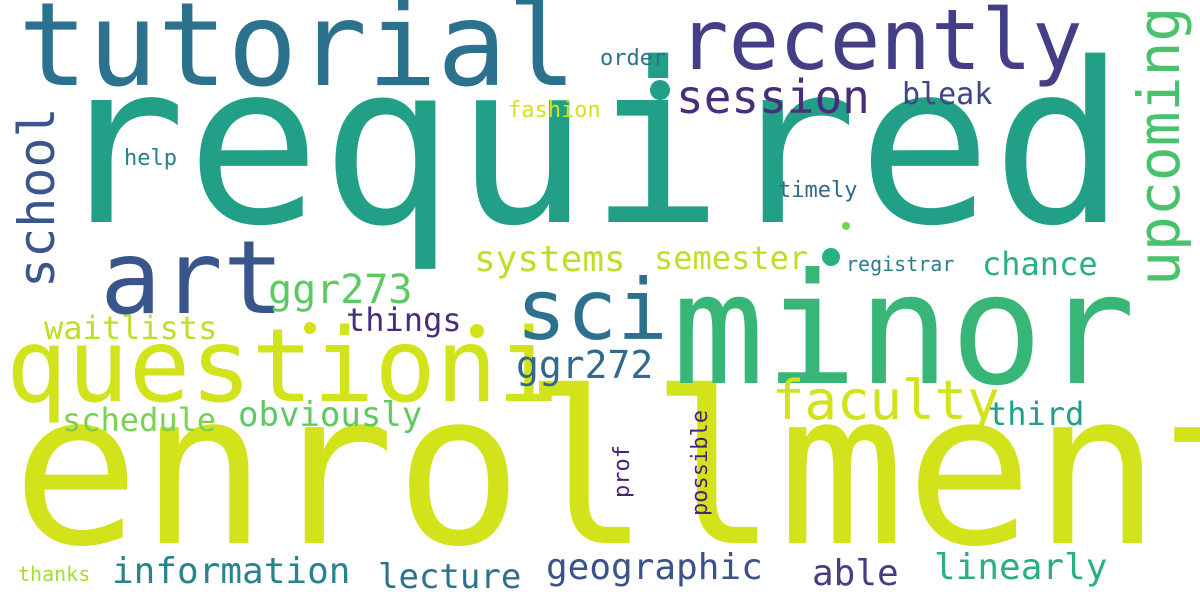 The image size is (1200, 600). I want to click on word-things: things, so click(404, 320).